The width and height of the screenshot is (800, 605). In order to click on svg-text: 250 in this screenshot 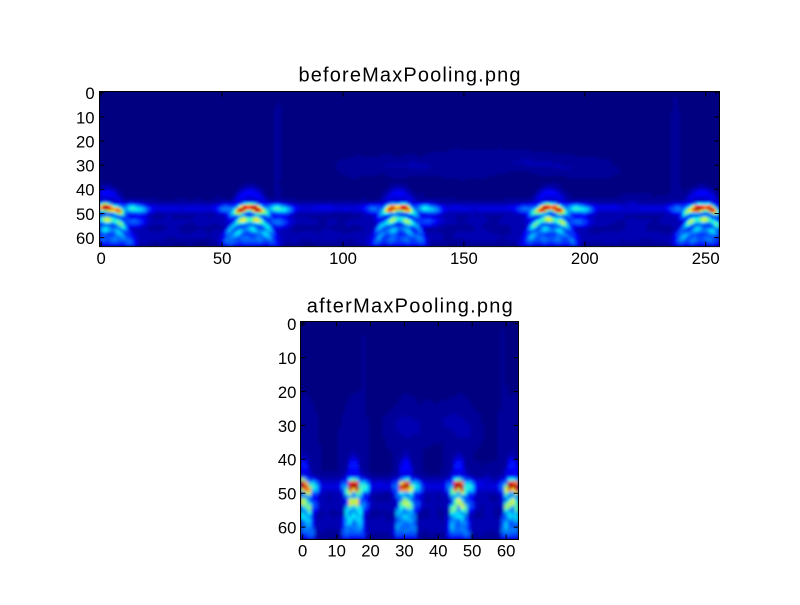, I will do `click(706, 258)`.